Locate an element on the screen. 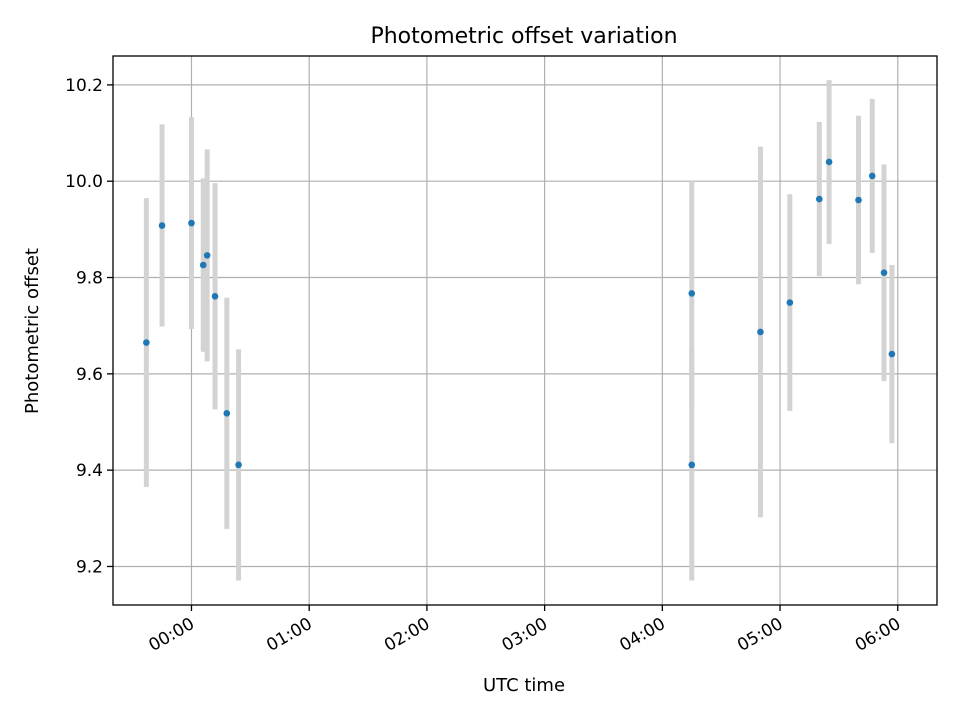 This screenshot has width=960, height=720. y-axis-label: Photometric offset is located at coordinates (32, 331).